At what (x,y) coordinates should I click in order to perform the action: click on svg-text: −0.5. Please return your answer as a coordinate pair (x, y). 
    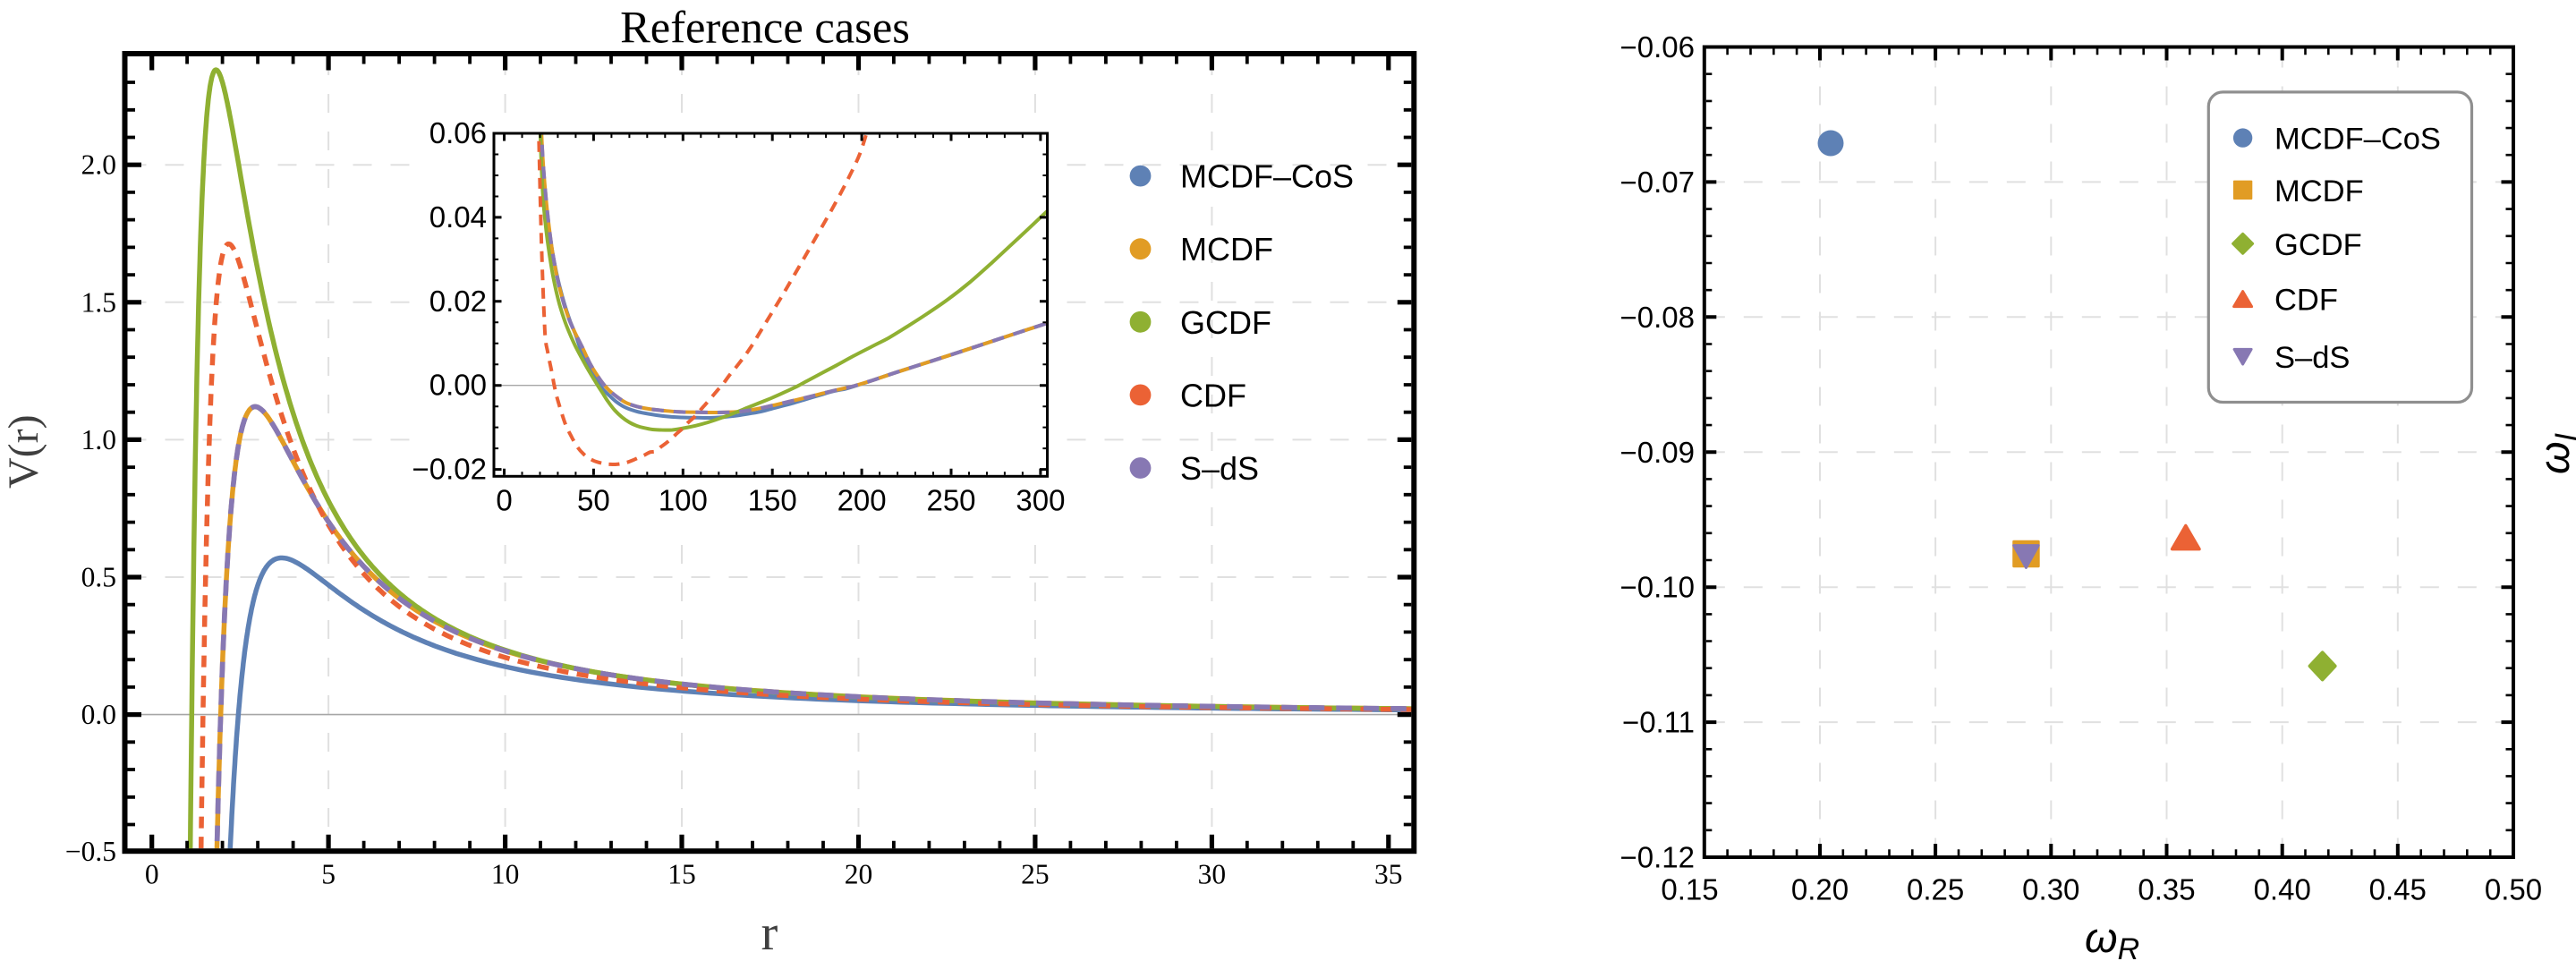
    Looking at the image, I should click on (90, 851).